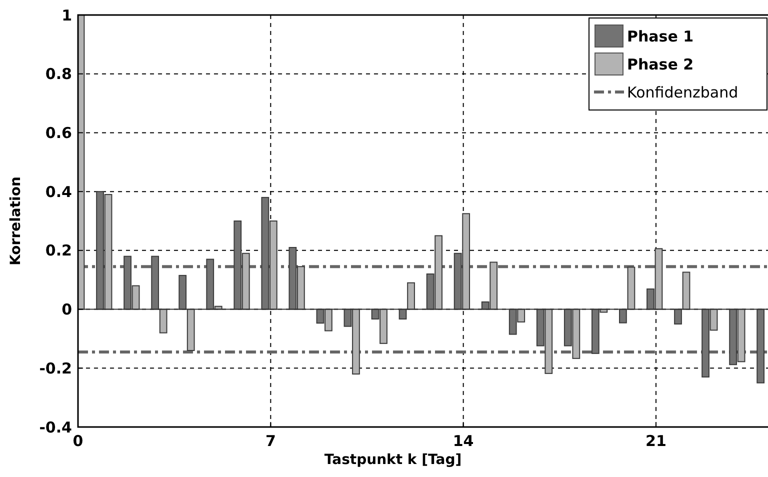 The width and height of the screenshot is (768, 477). What do you see at coordinates (58, 191) in the screenshot?
I see `y-tick-label: 0.4` at bounding box center [58, 191].